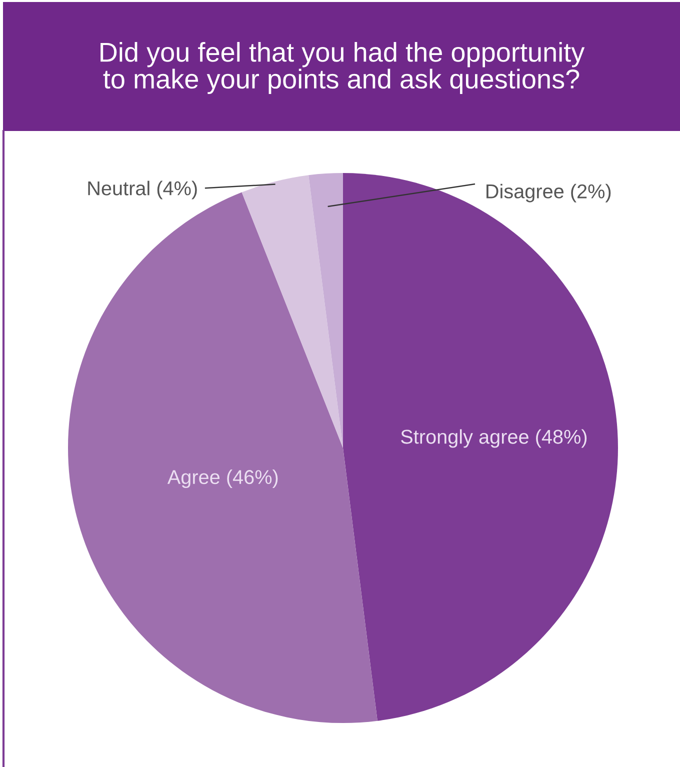  I want to click on slice-label: Neutral (4%), so click(142, 190).